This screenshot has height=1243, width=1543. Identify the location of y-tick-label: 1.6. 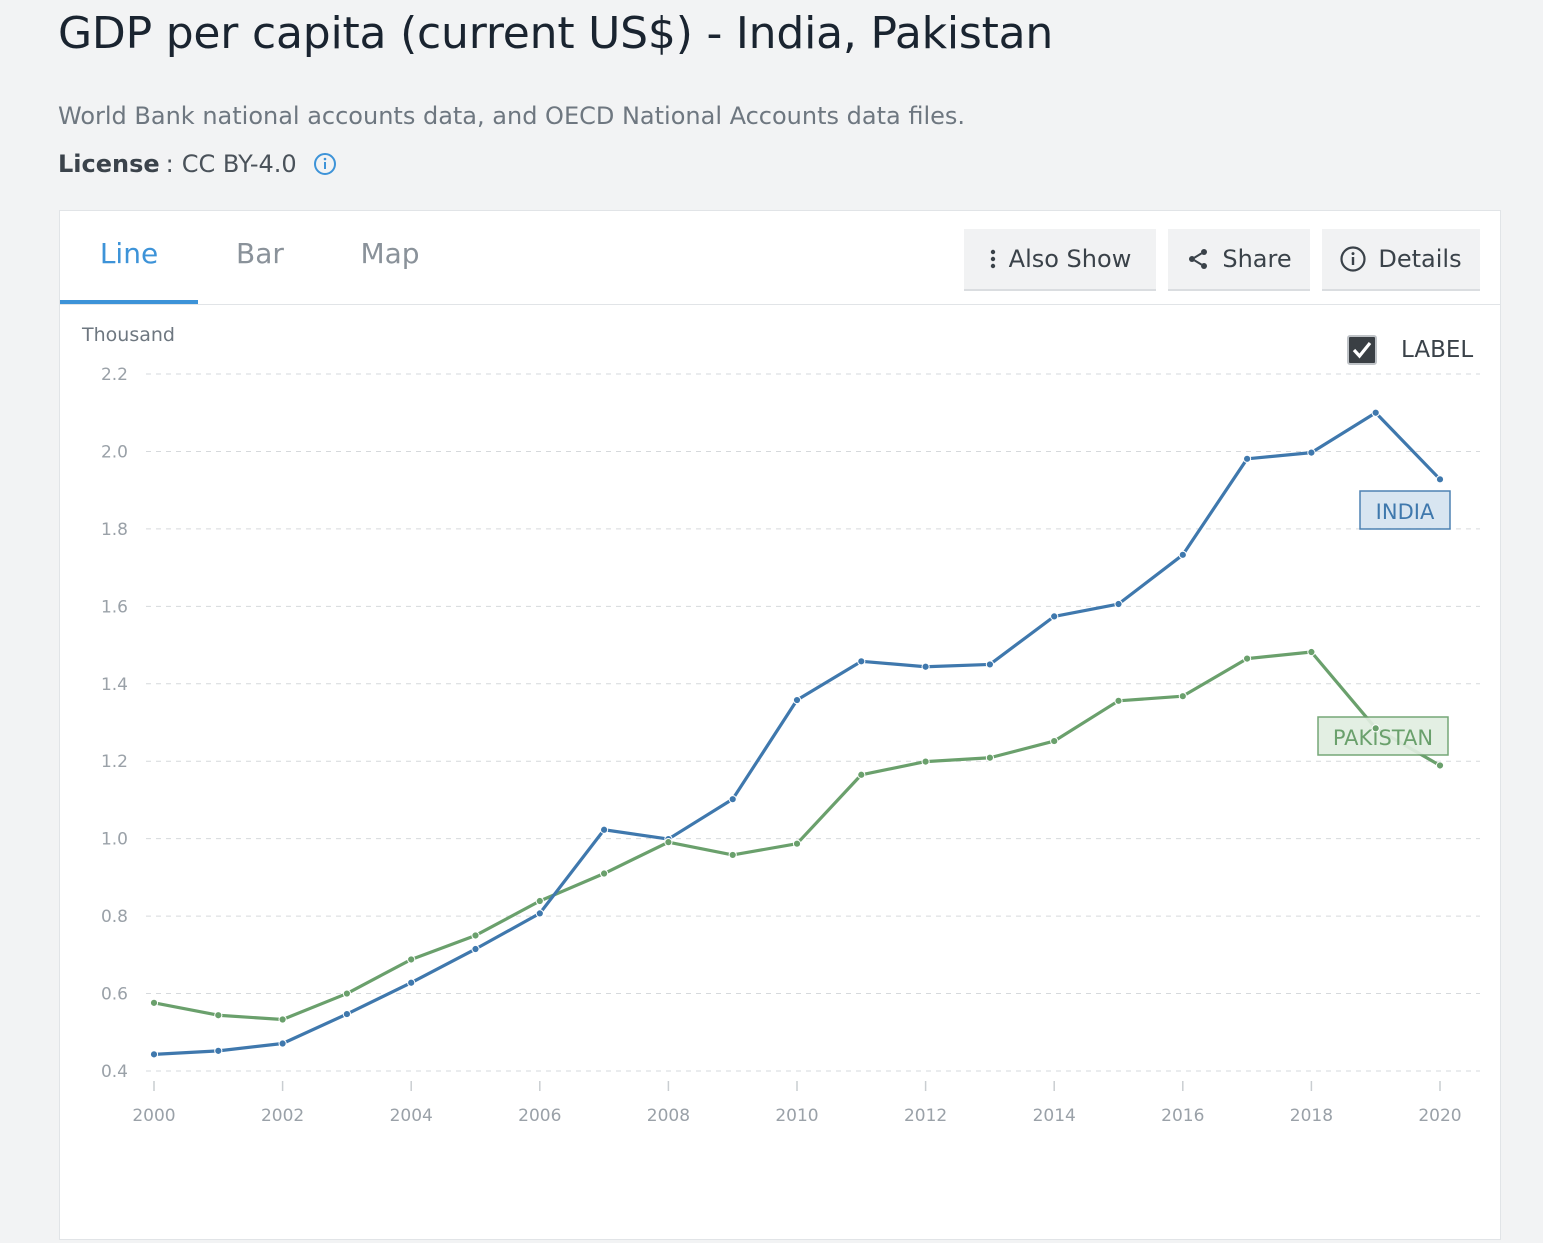
(114, 607).